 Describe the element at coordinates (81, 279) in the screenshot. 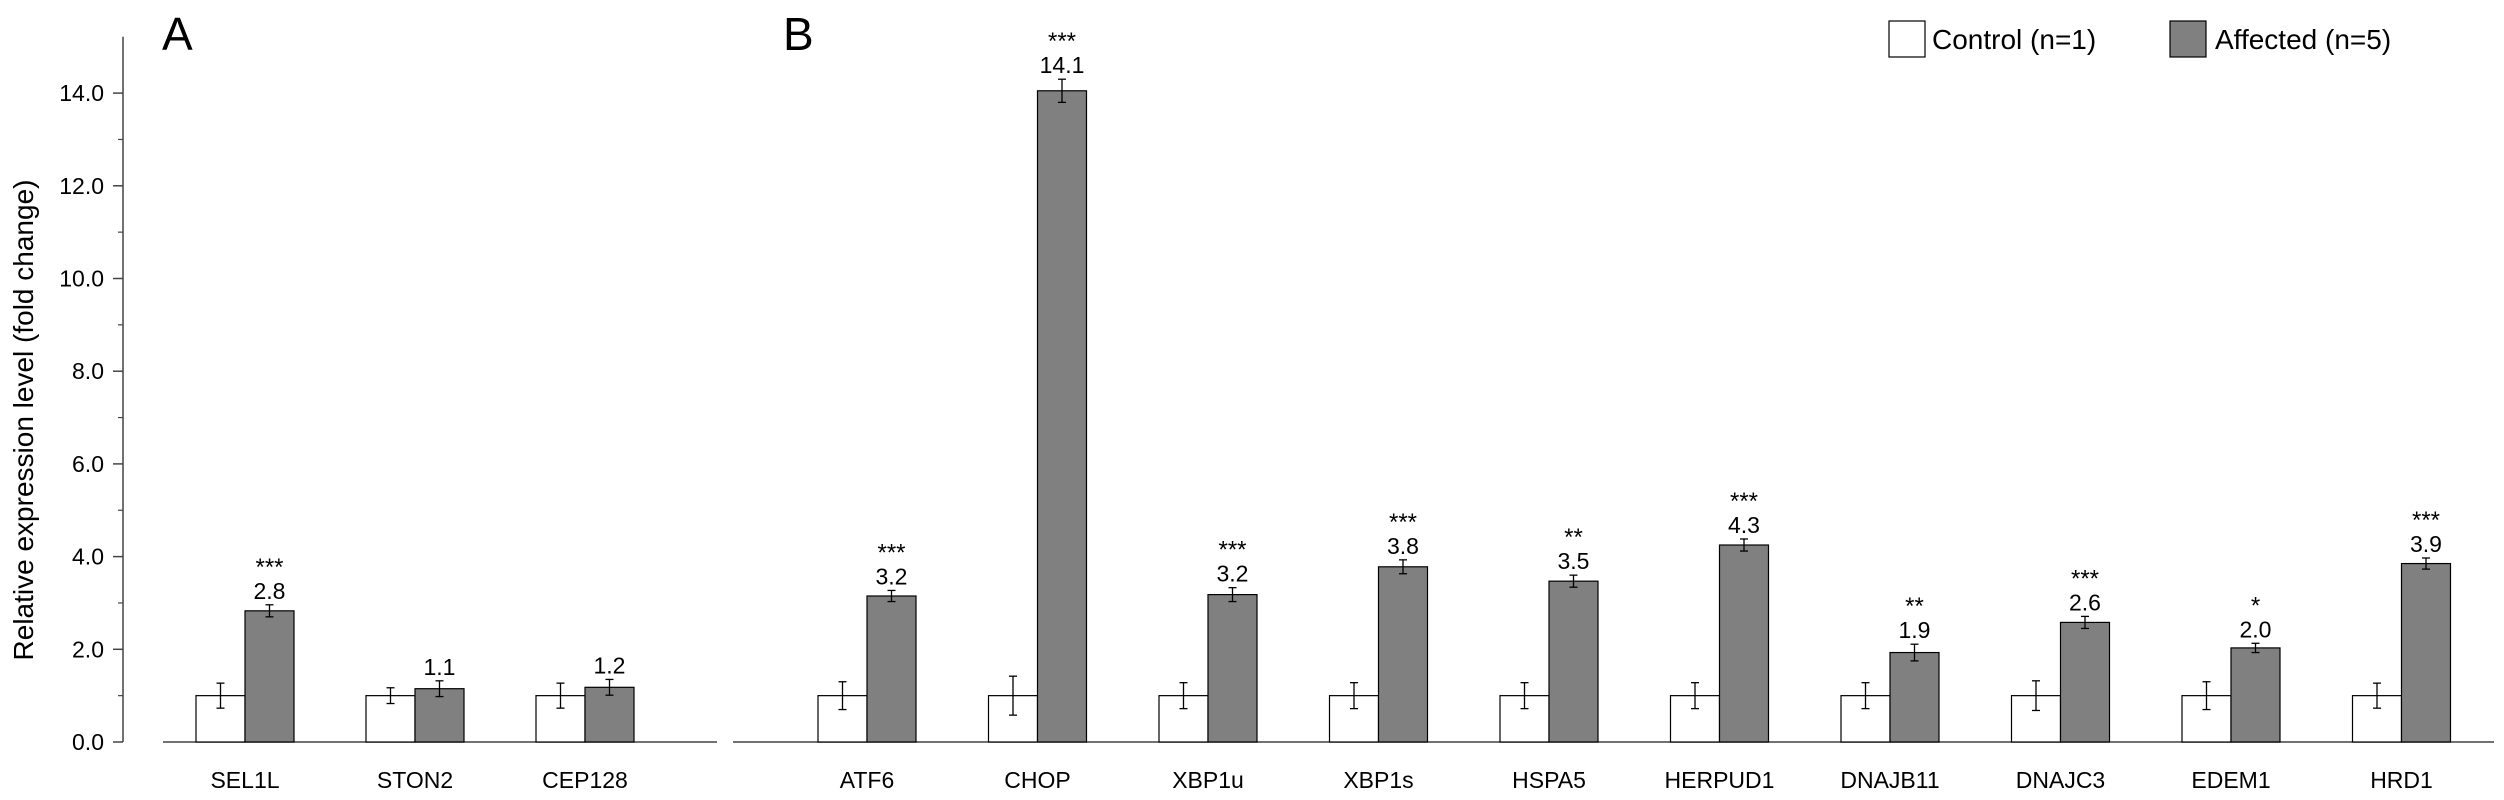

I see `y-tick-label: 10.0` at that location.